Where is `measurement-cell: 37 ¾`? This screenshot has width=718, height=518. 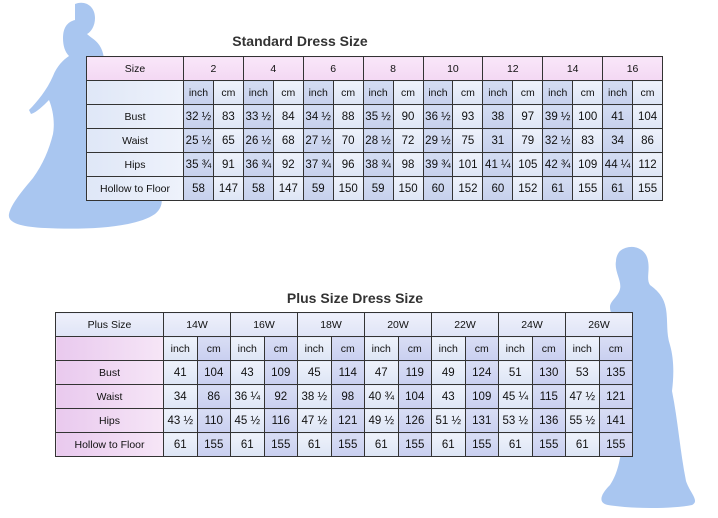
measurement-cell: 37 ¾ is located at coordinates (318, 164).